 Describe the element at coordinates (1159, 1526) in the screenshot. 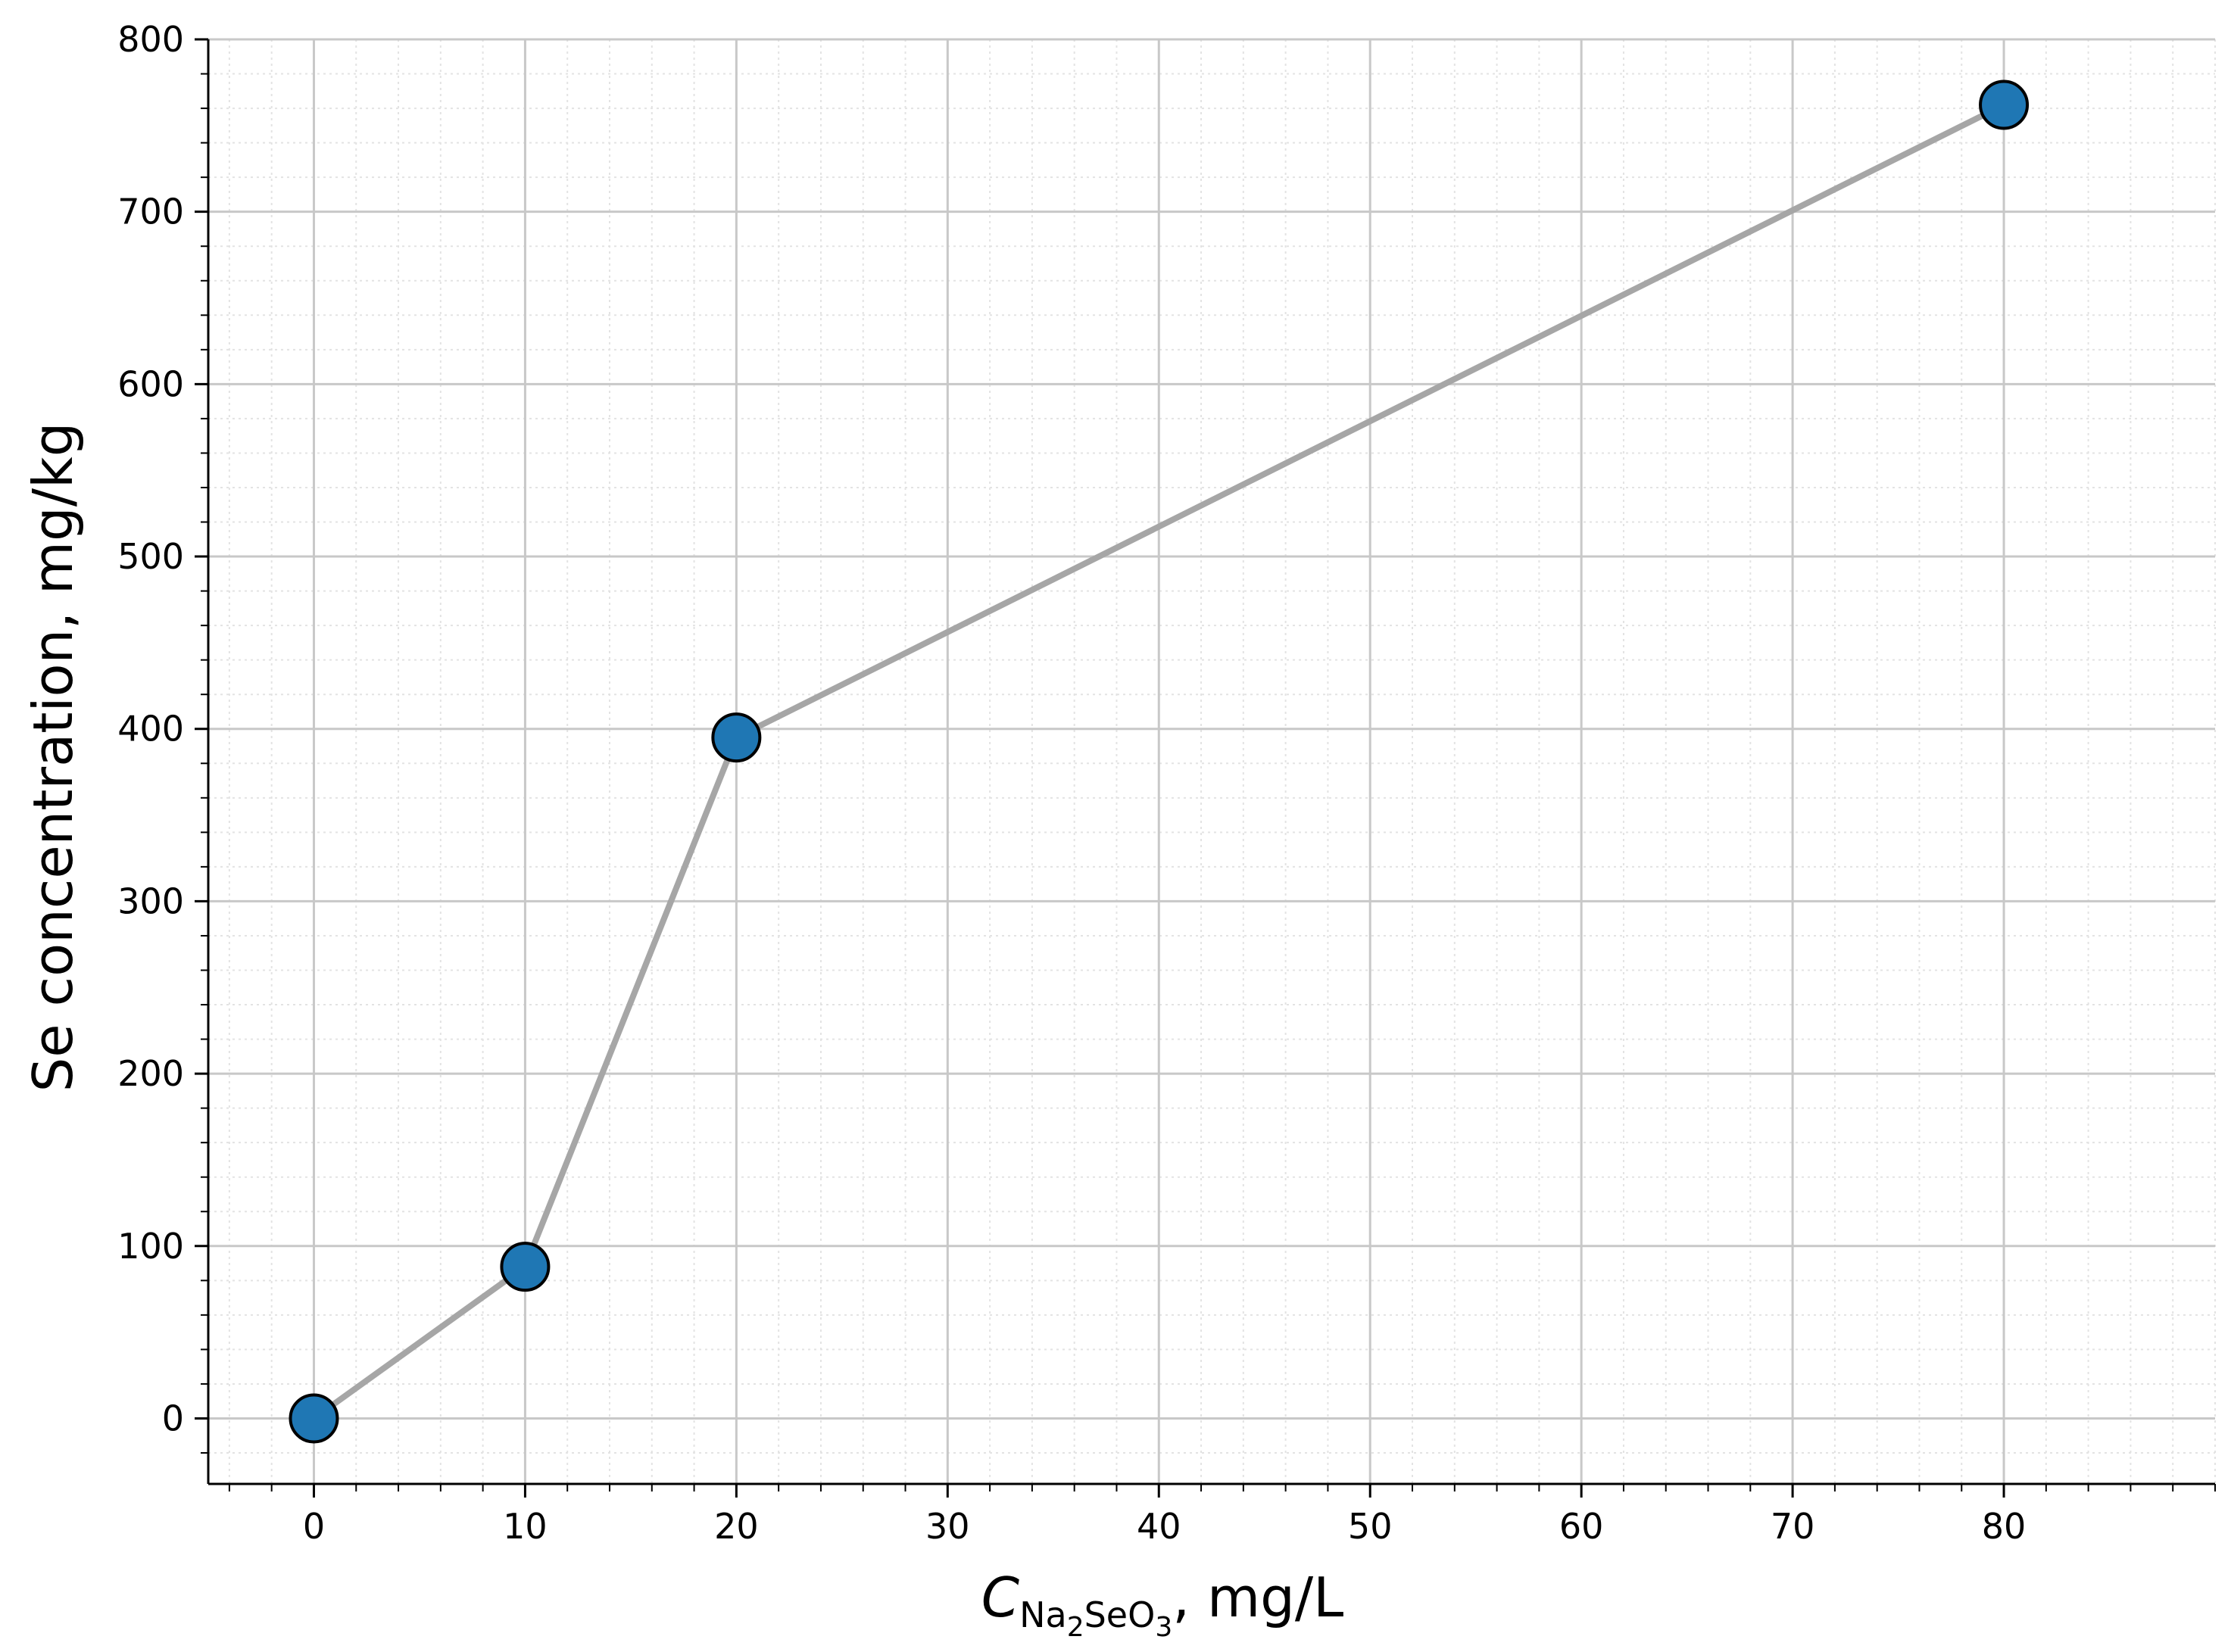

I see `x-tick-label: 40` at that location.